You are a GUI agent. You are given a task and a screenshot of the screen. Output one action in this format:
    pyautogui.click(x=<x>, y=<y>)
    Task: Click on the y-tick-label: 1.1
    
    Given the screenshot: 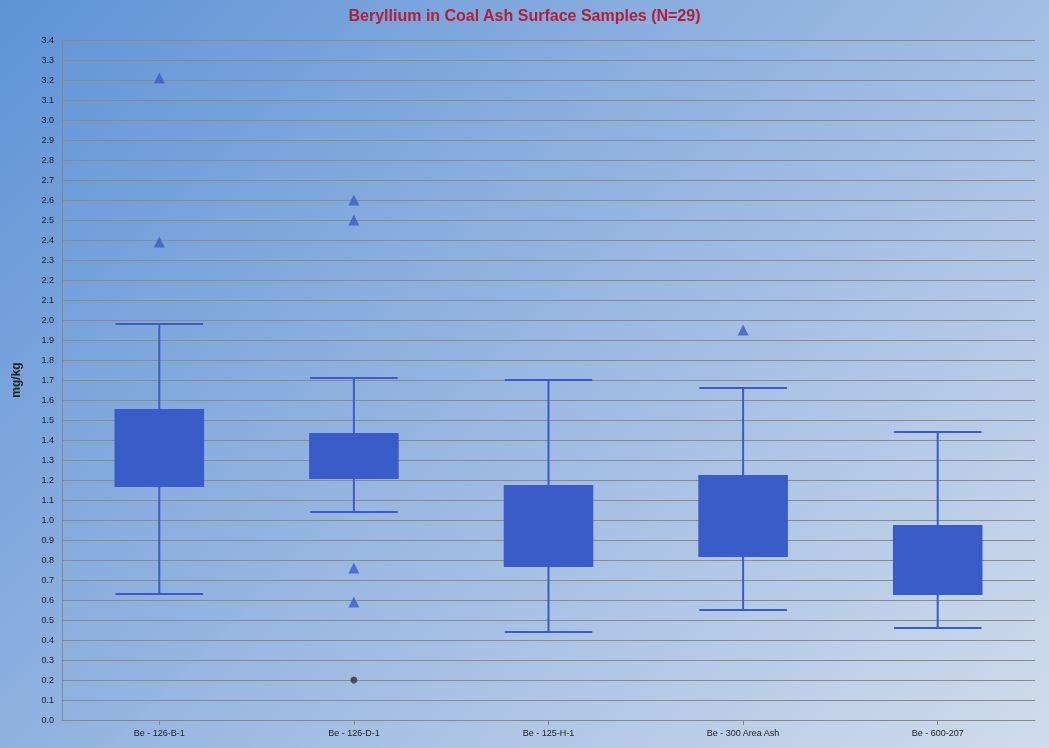 What is the action you would take?
    pyautogui.click(x=47, y=500)
    